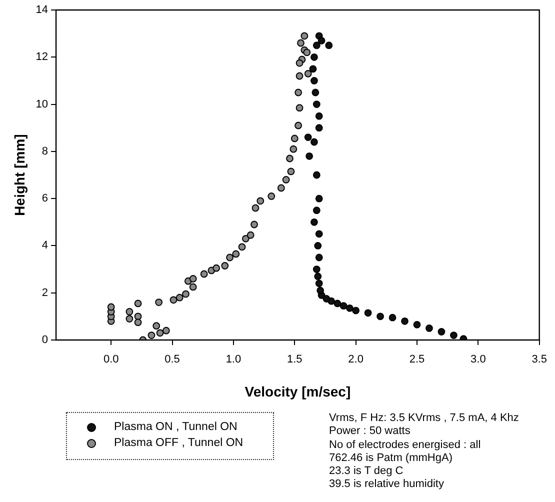 The image size is (555, 502). I want to click on y-tick-label: 0, so click(45, 340).